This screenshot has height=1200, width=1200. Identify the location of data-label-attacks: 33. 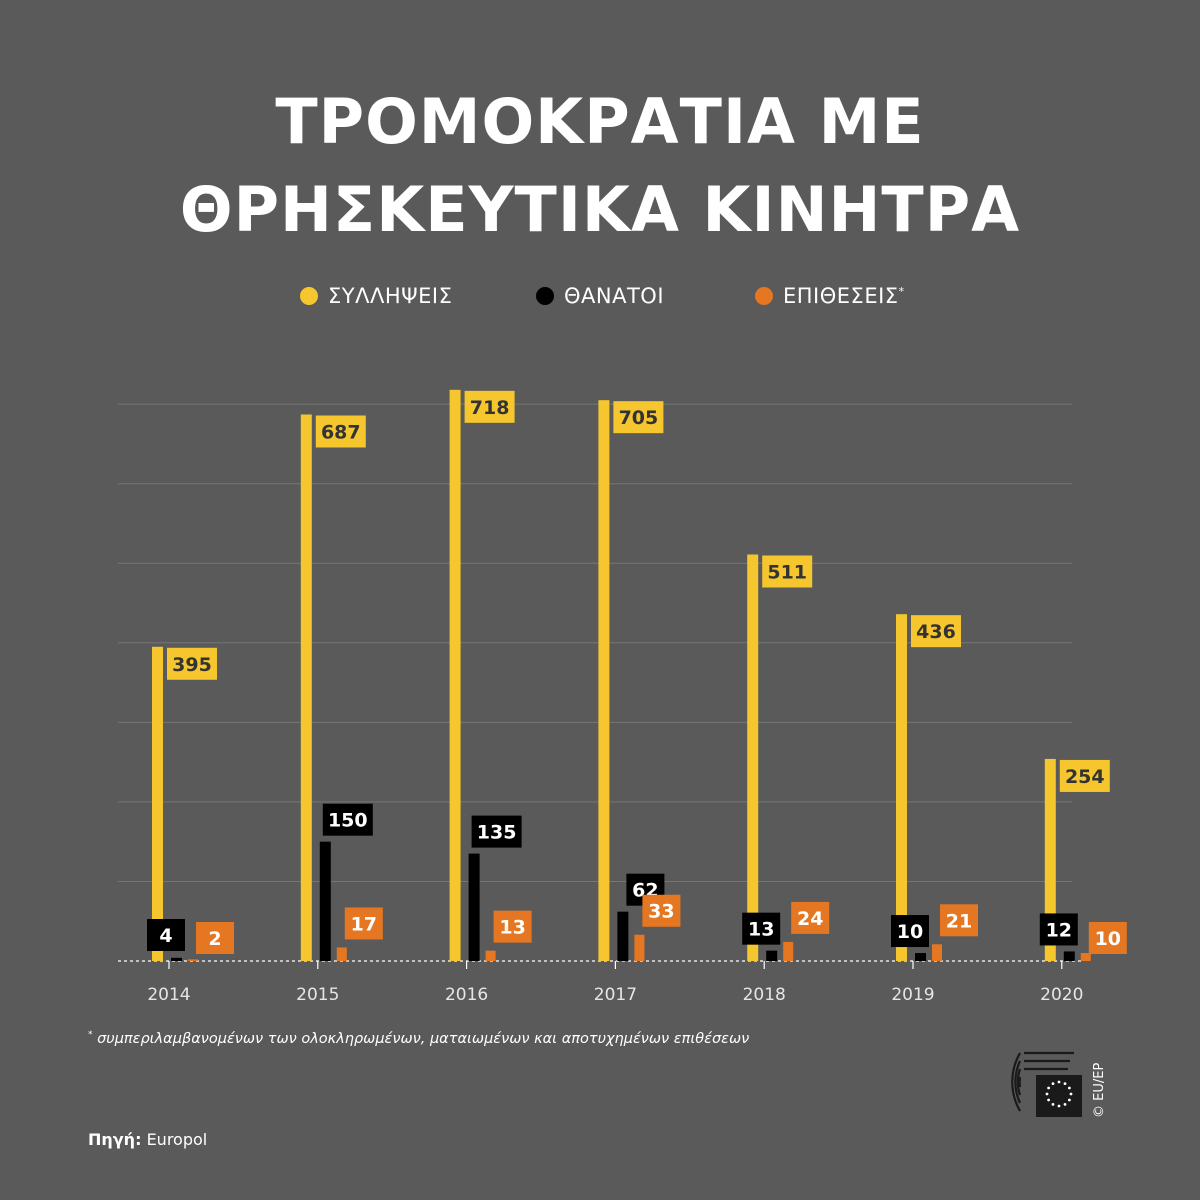
(661, 912).